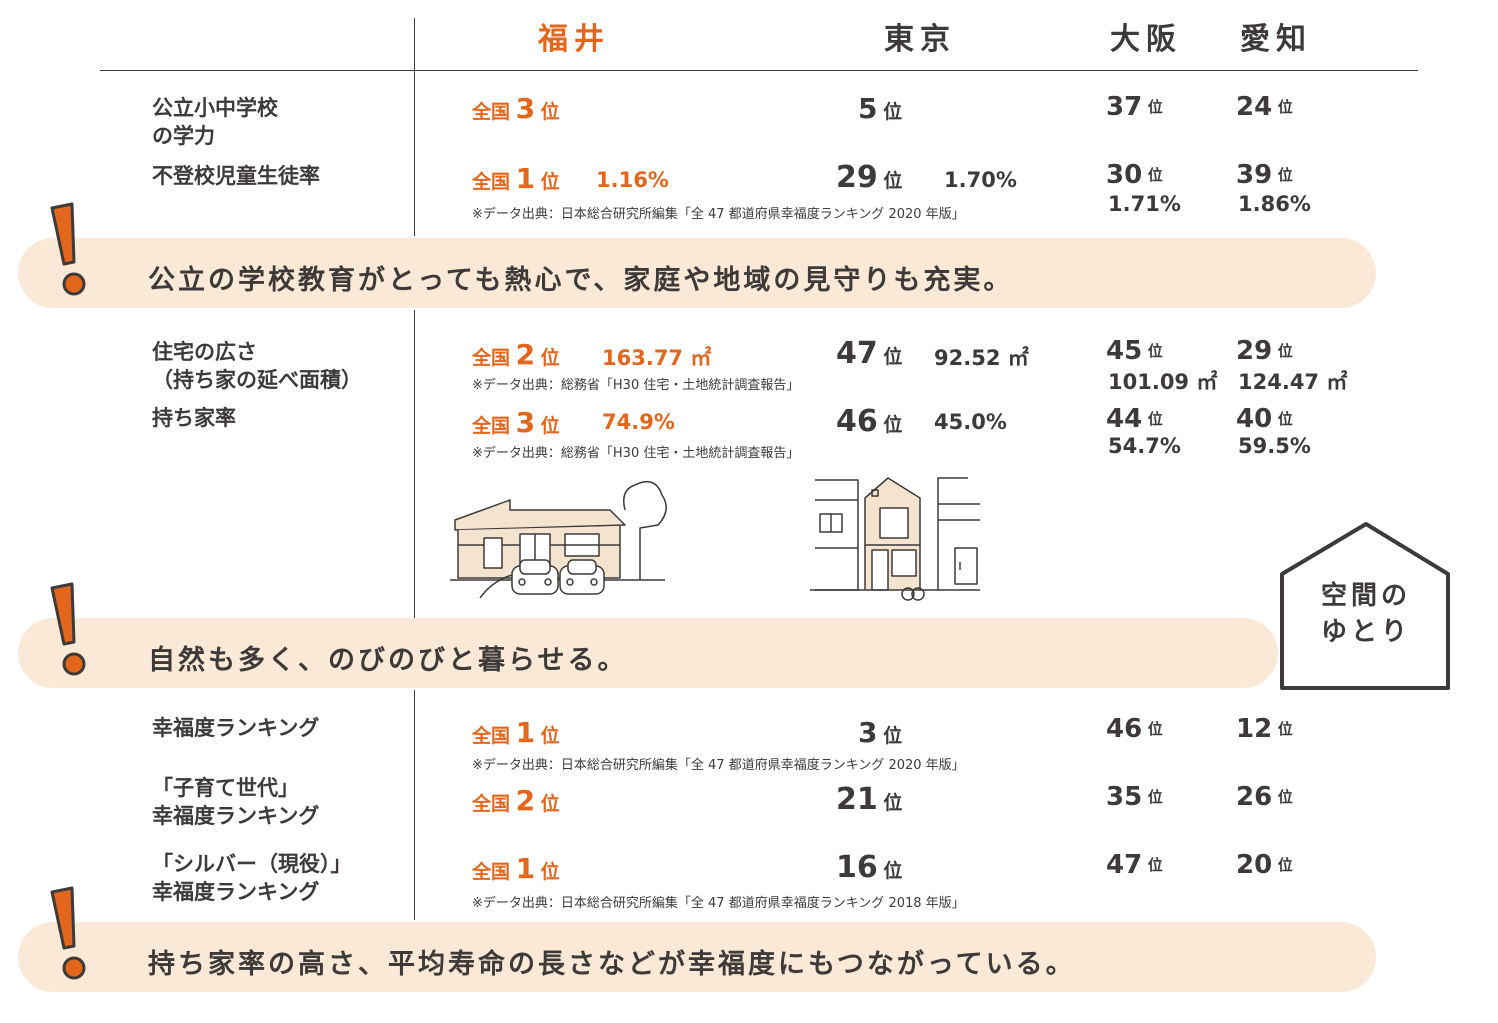  Describe the element at coordinates (1264, 175) in the screenshot. I see `aichi-rank-truancy: 39 位` at that location.